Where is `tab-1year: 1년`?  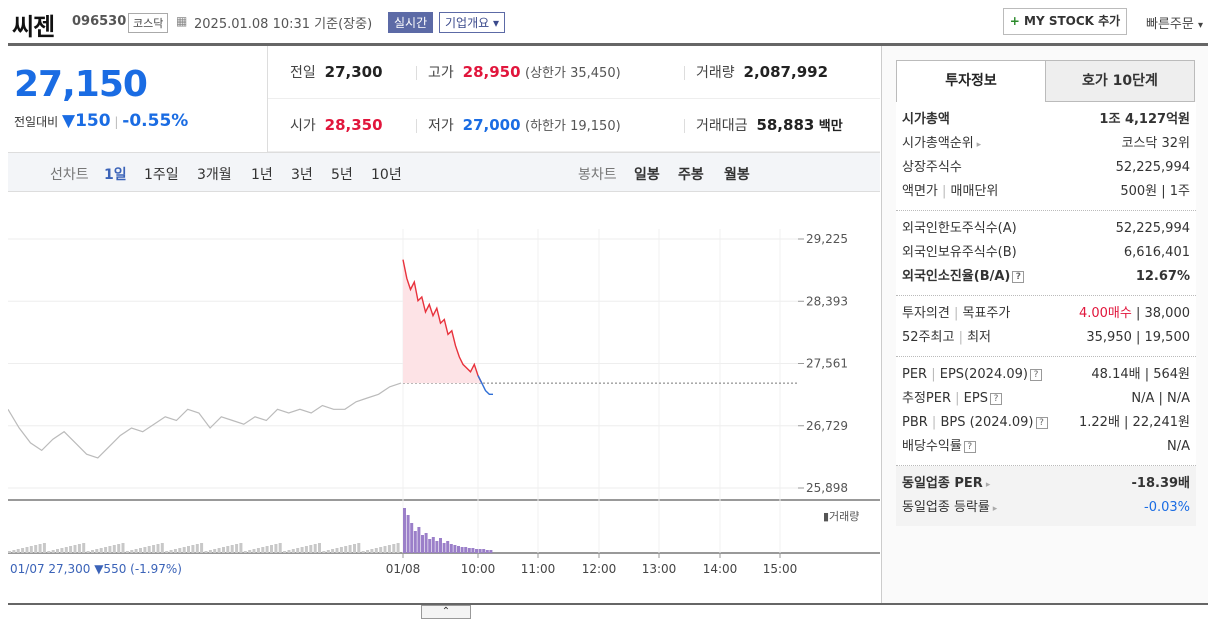
tab-1year: 1년 is located at coordinates (262, 175).